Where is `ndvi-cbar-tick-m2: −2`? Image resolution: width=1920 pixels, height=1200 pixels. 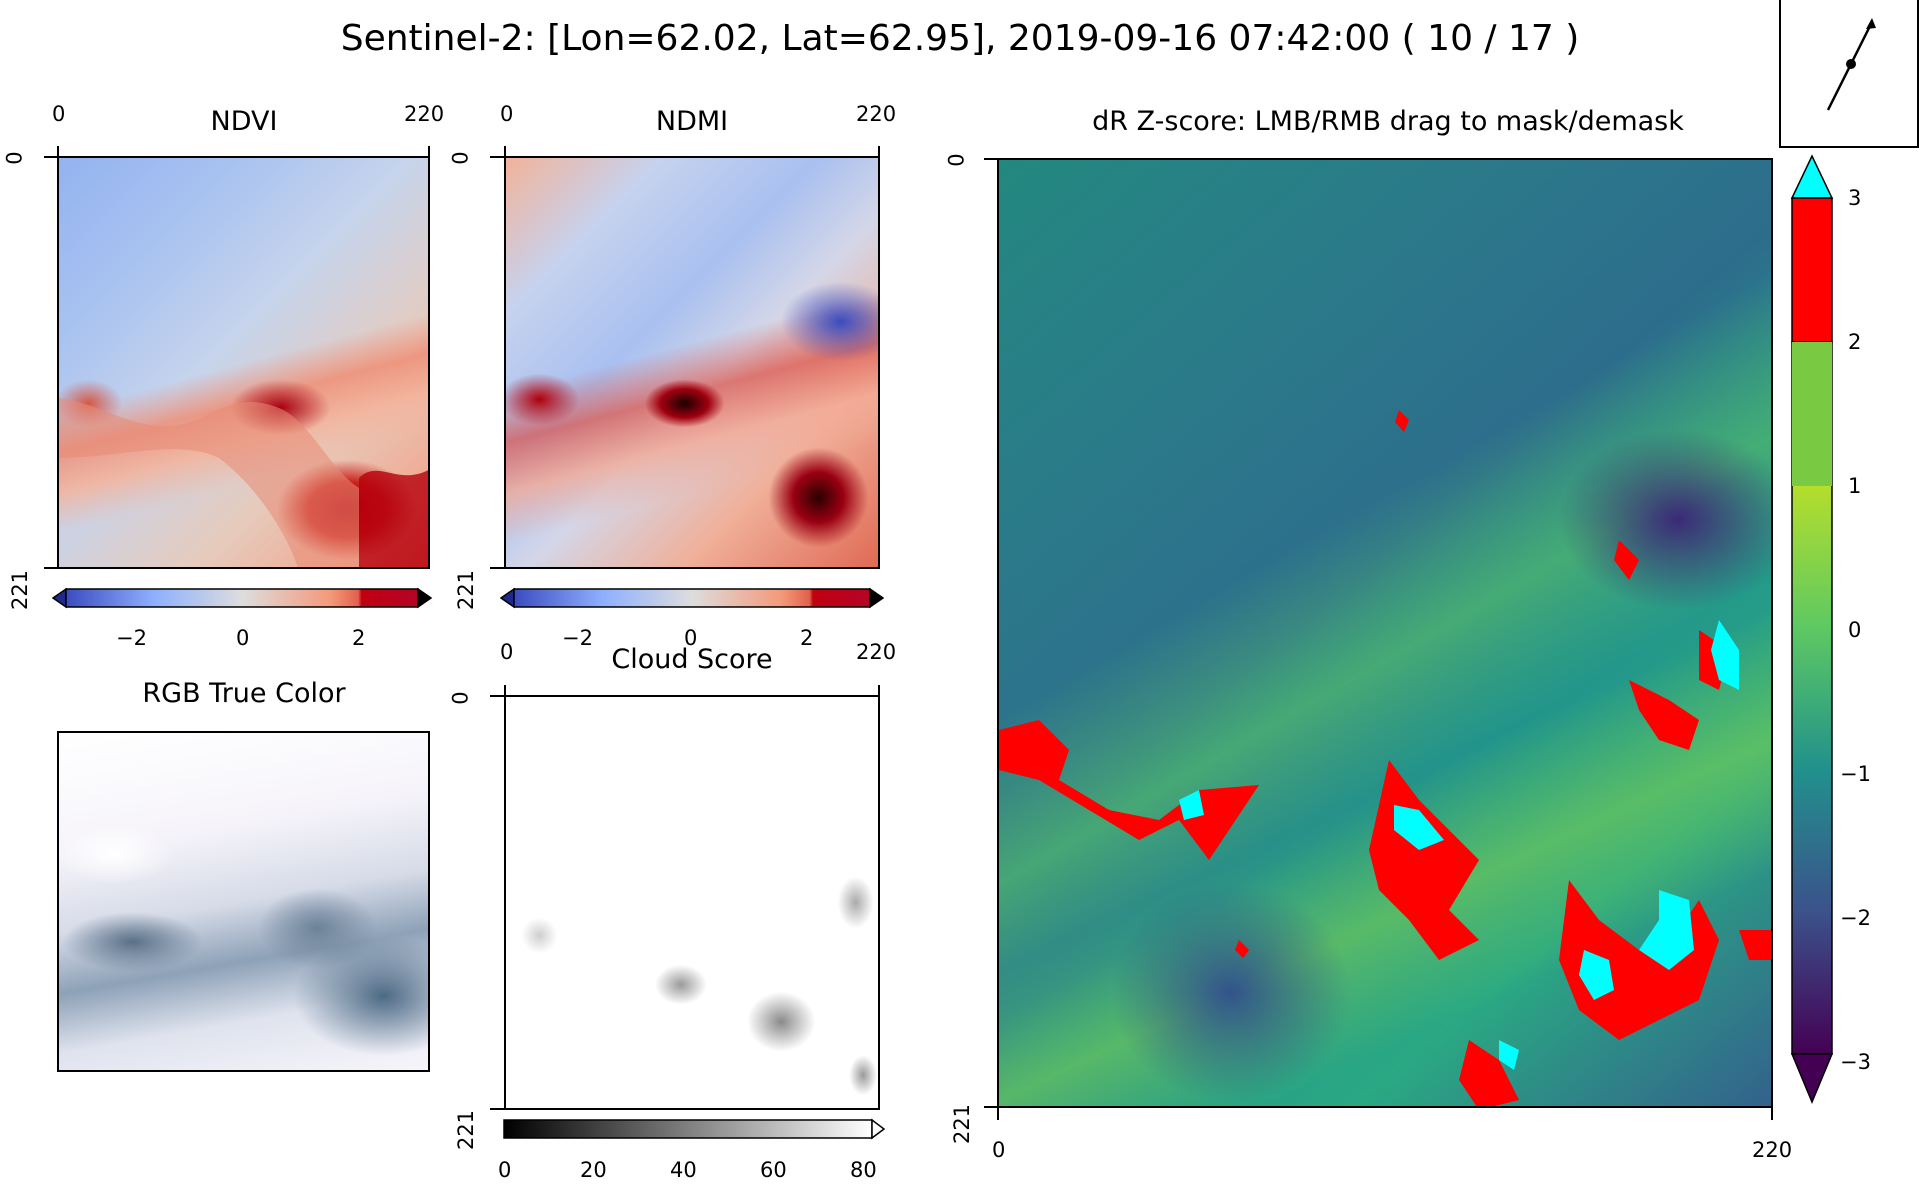
ndvi-cbar-tick-m2: −2 is located at coordinates (131, 638).